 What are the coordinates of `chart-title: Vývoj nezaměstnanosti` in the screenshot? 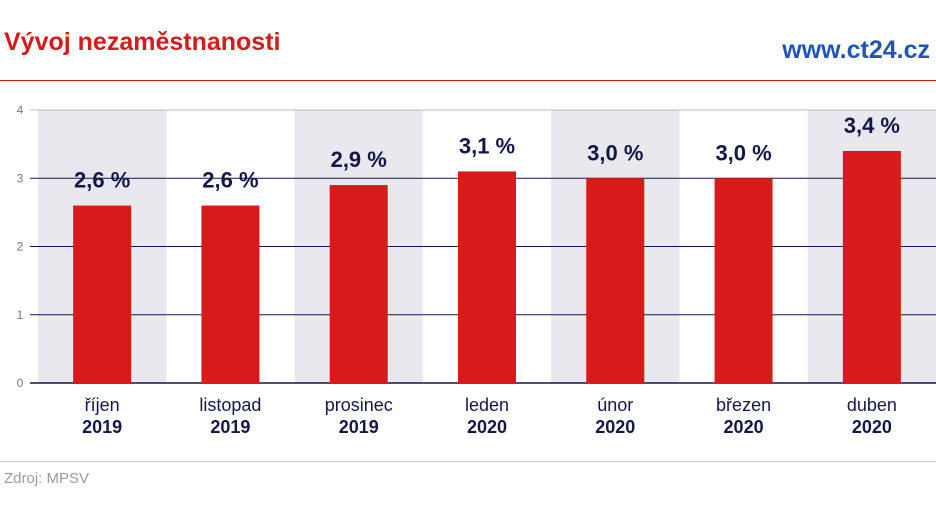 It's located at (142, 42).